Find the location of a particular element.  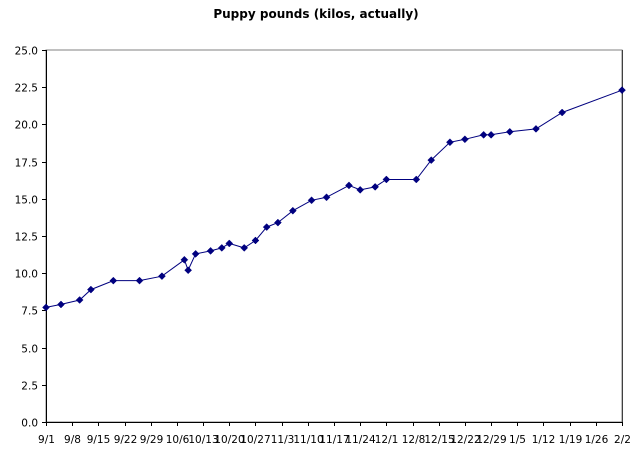

y-tick-label: 0.0 is located at coordinates (29, 424).